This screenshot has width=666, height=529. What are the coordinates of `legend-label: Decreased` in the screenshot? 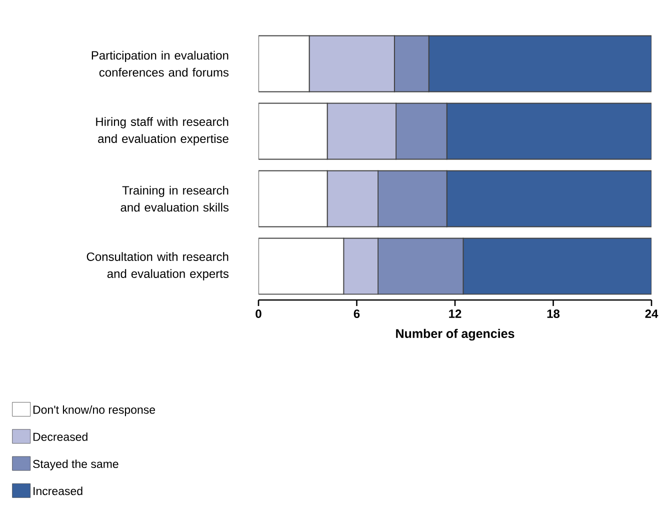 It's located at (60, 436).